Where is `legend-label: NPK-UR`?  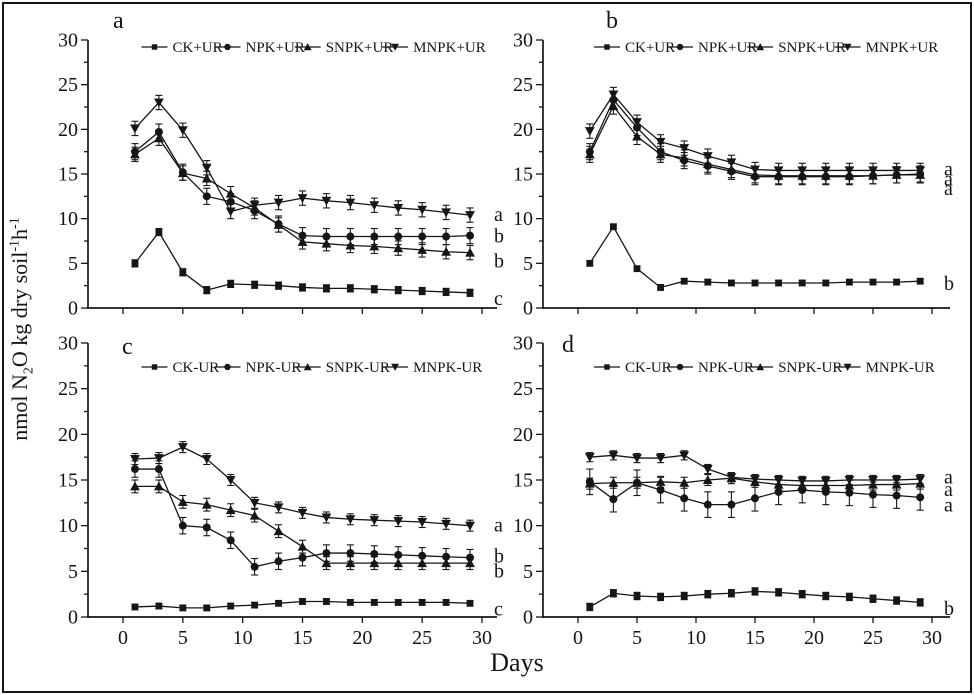
legend-label: NPK-UR is located at coordinates (726, 368).